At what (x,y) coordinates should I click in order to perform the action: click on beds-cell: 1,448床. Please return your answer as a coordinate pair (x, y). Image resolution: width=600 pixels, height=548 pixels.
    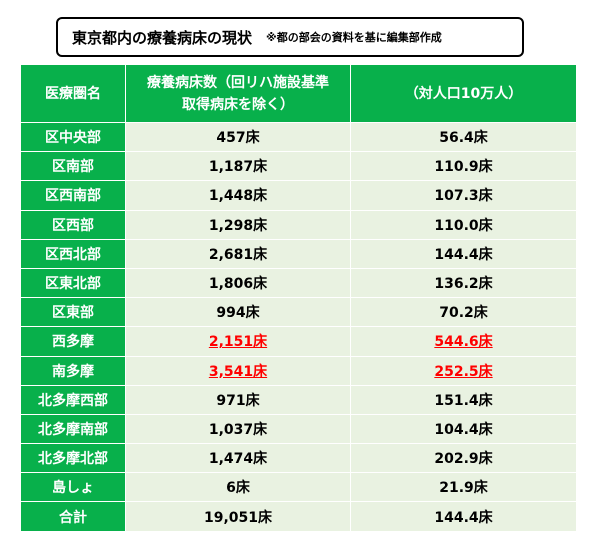
    Looking at the image, I should click on (238, 195).